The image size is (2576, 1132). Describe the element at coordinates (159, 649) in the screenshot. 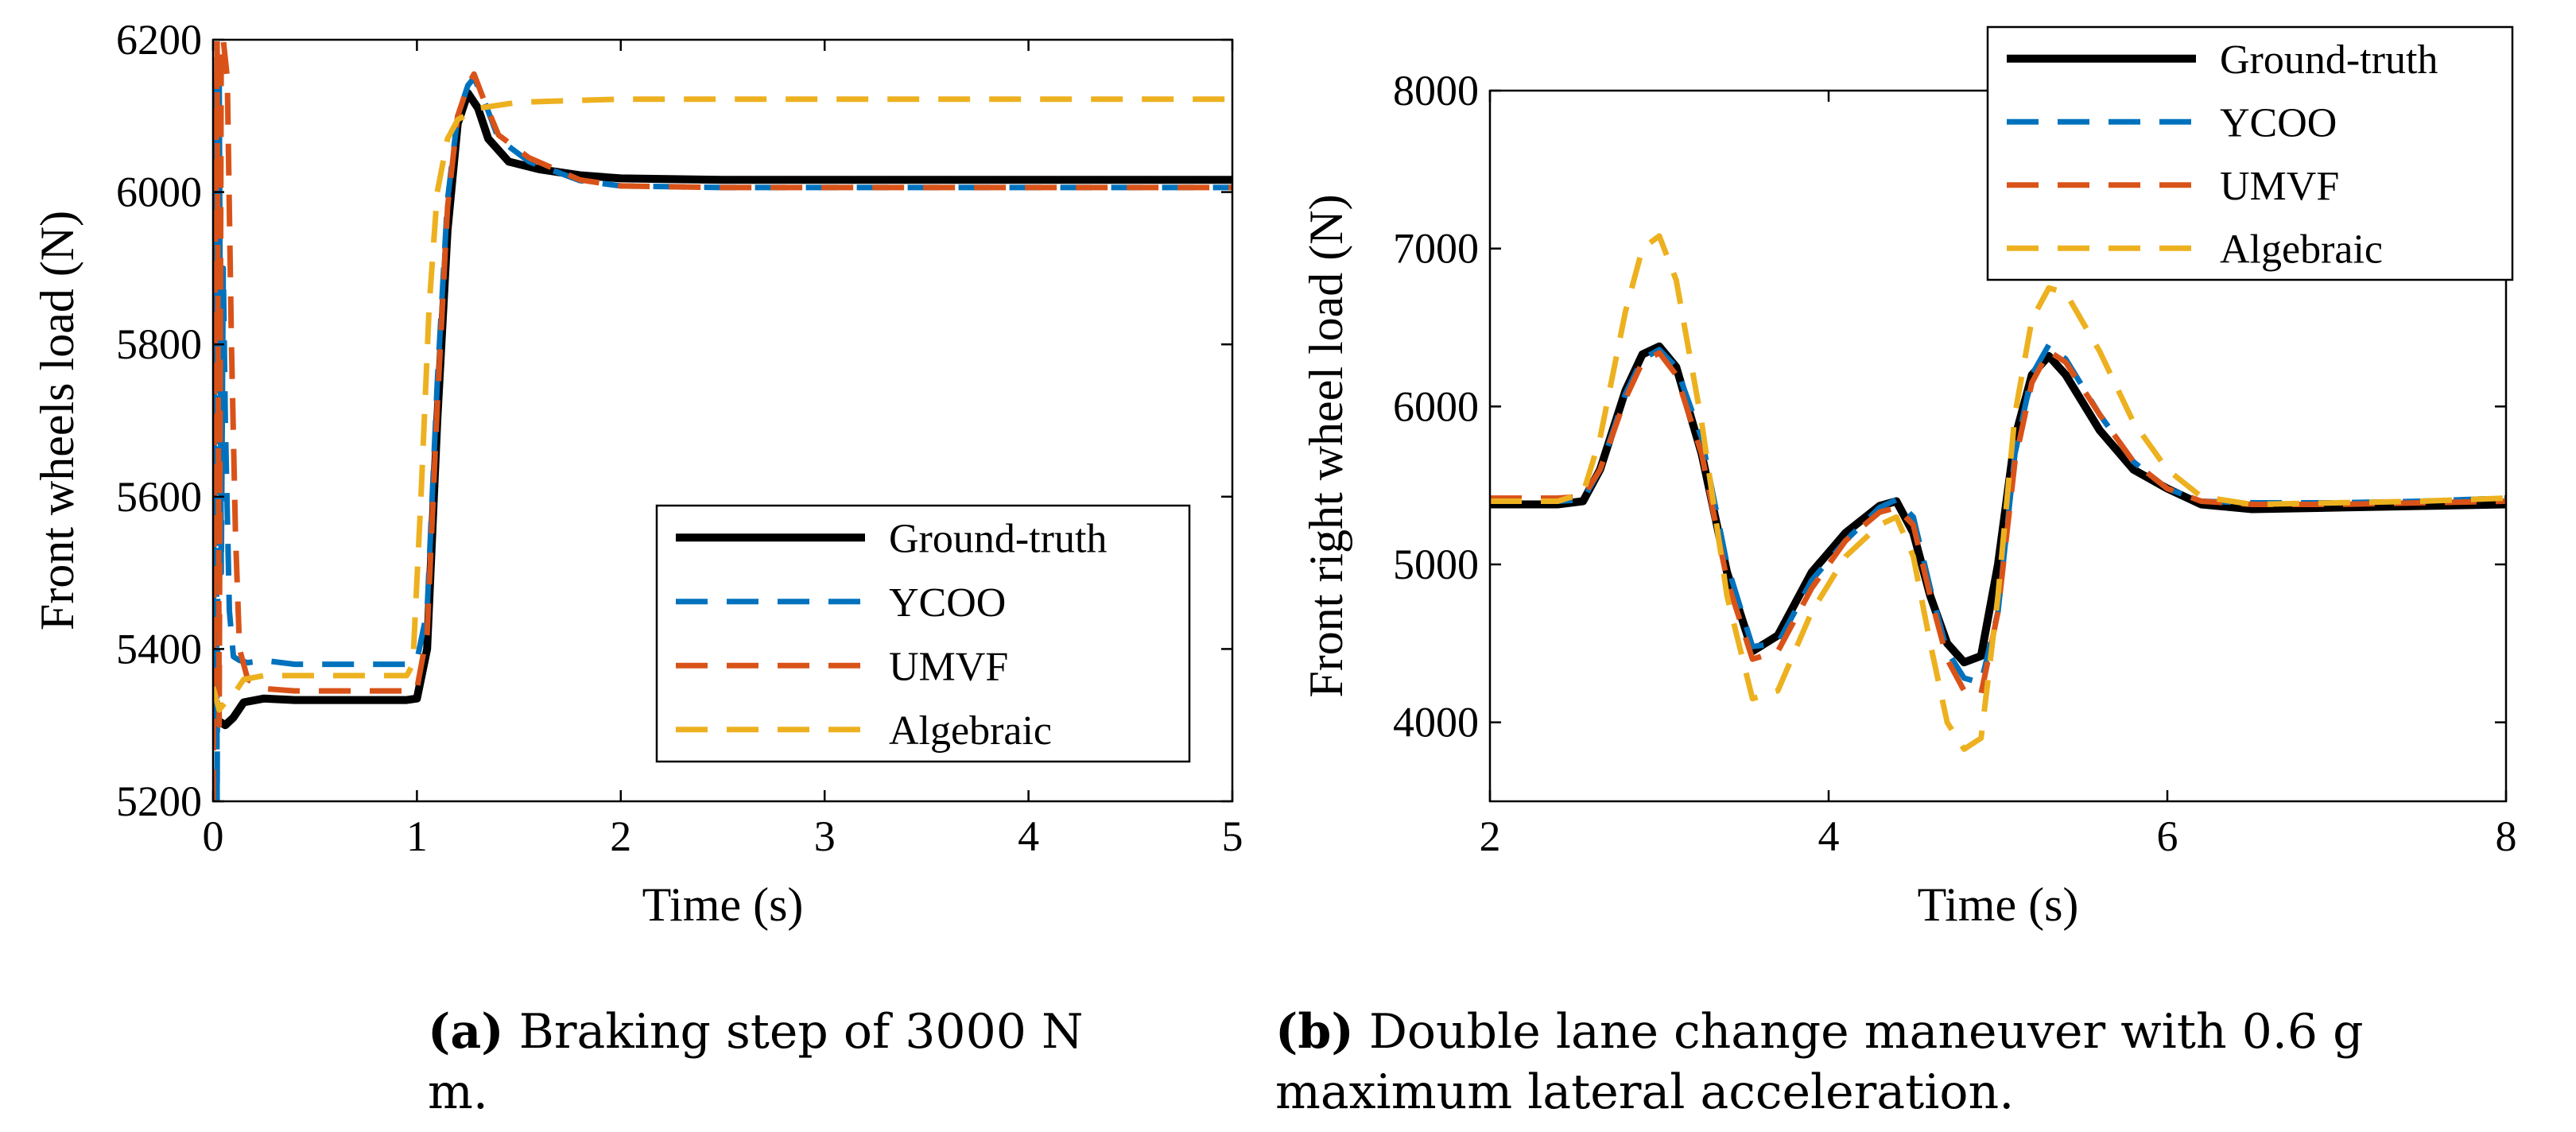

I see `chart-a-ytick-label-5400: 5400` at that location.